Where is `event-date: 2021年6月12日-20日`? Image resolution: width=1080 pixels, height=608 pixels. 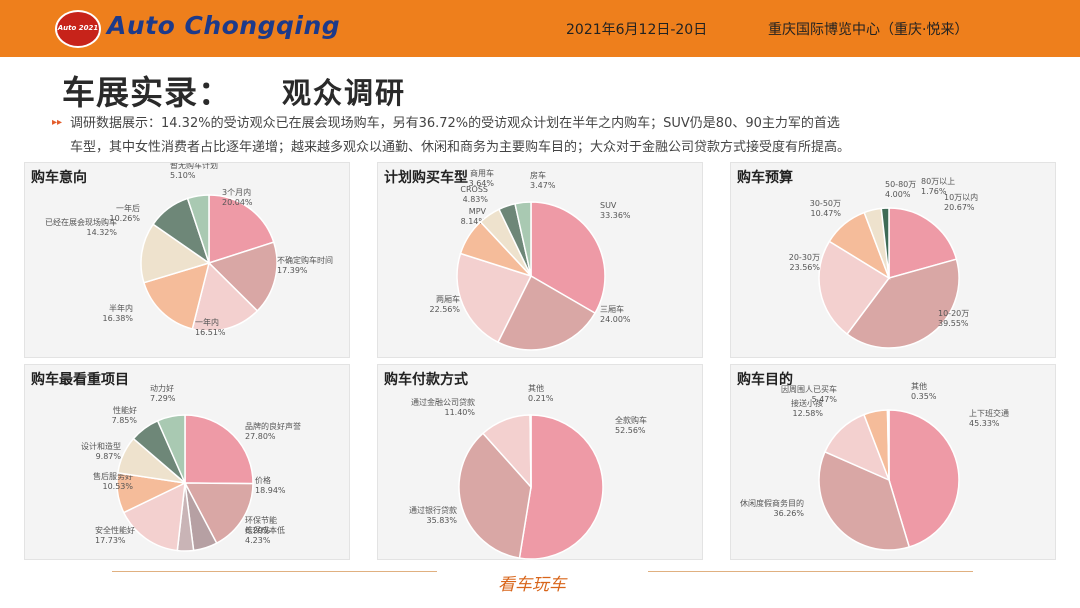
event-date: 2021年6月12日-20日 is located at coordinates (637, 30).